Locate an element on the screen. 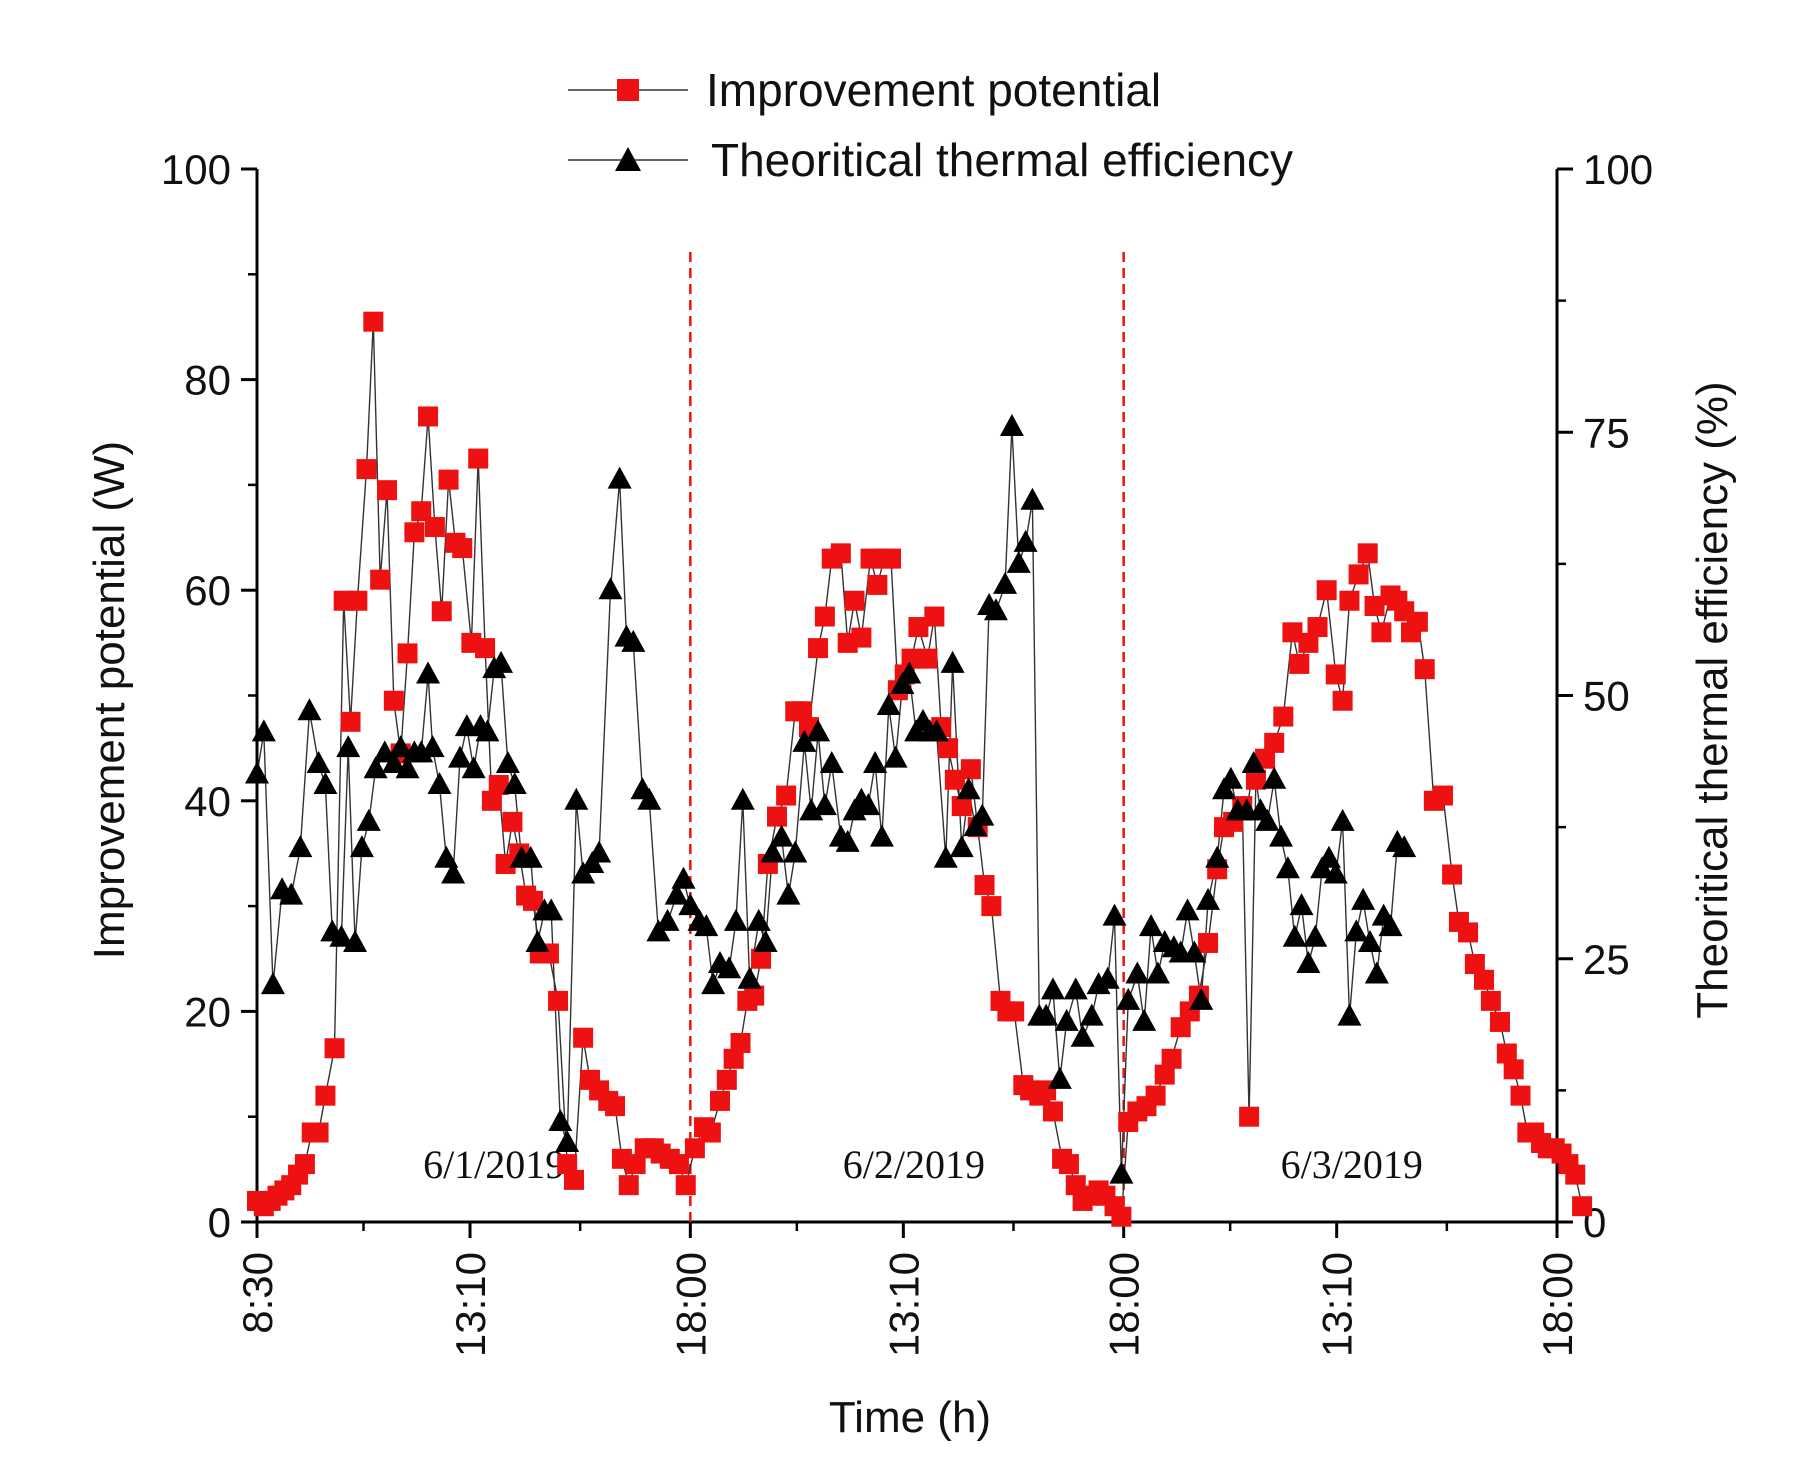 Image resolution: width=1812 pixels, height=1470 pixels. y-right-tick-label: 50 is located at coordinates (1606, 696).